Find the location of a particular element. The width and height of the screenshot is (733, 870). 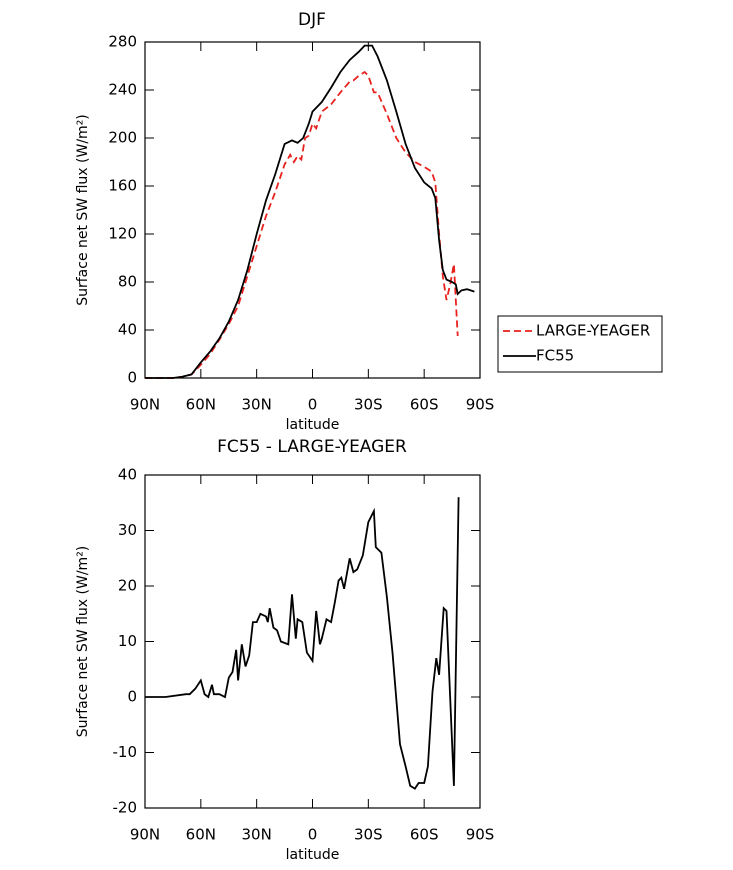

y-tick-label: 10 is located at coordinates (127, 641).